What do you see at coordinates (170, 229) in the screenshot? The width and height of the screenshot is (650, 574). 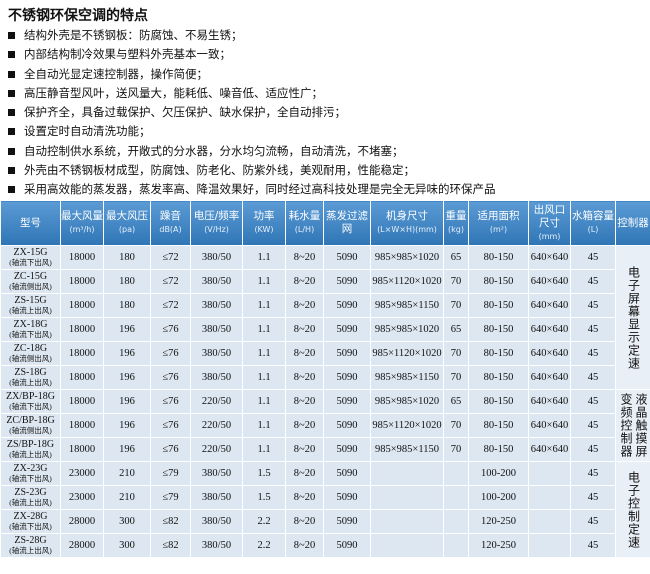 I see `header-unit: dB(A)` at bounding box center [170, 229].